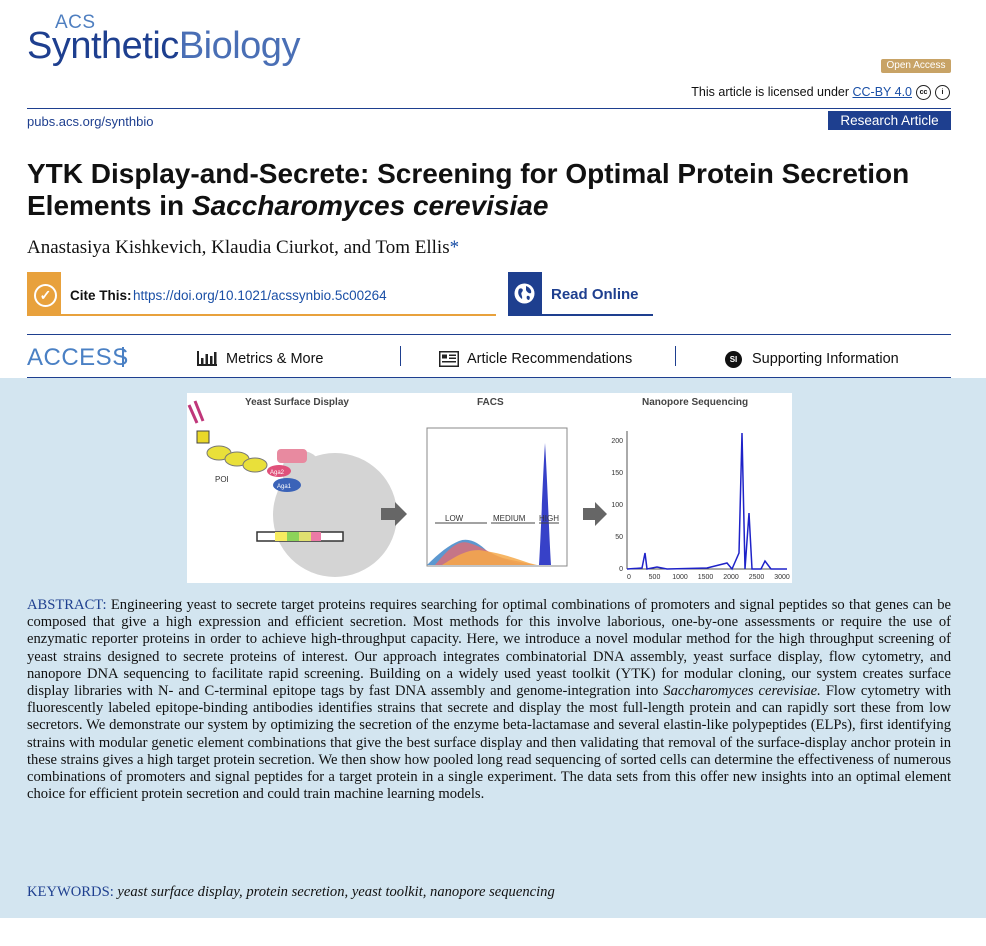  What do you see at coordinates (489, 334) in the screenshot?
I see `nav-top-divider` at bounding box center [489, 334].